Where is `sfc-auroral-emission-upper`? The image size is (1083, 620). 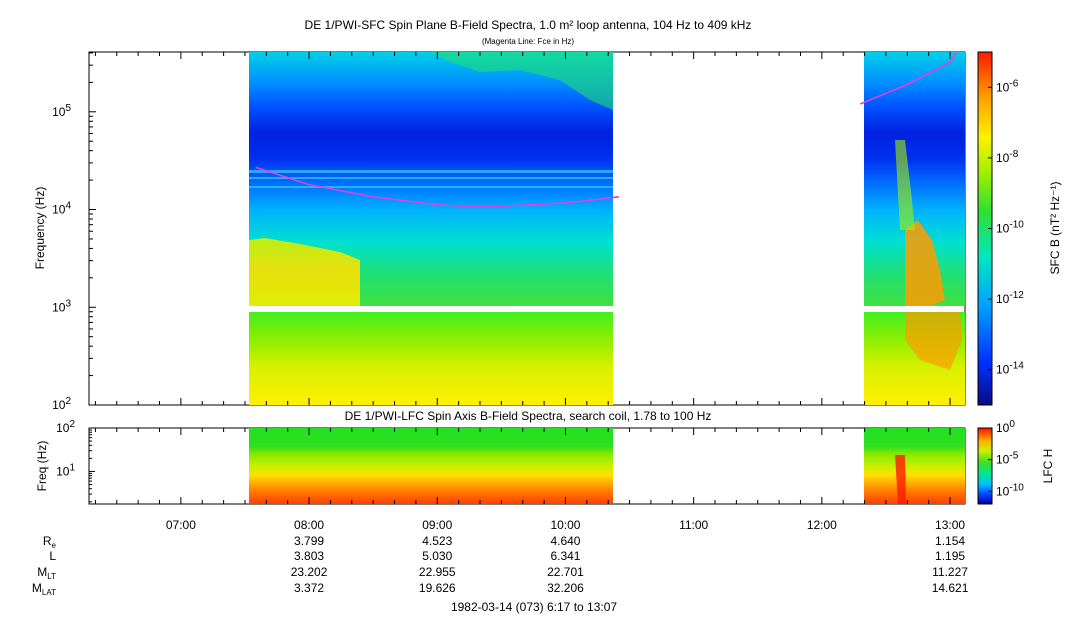 sfc-auroral-emission-upper is located at coordinates (905, 185).